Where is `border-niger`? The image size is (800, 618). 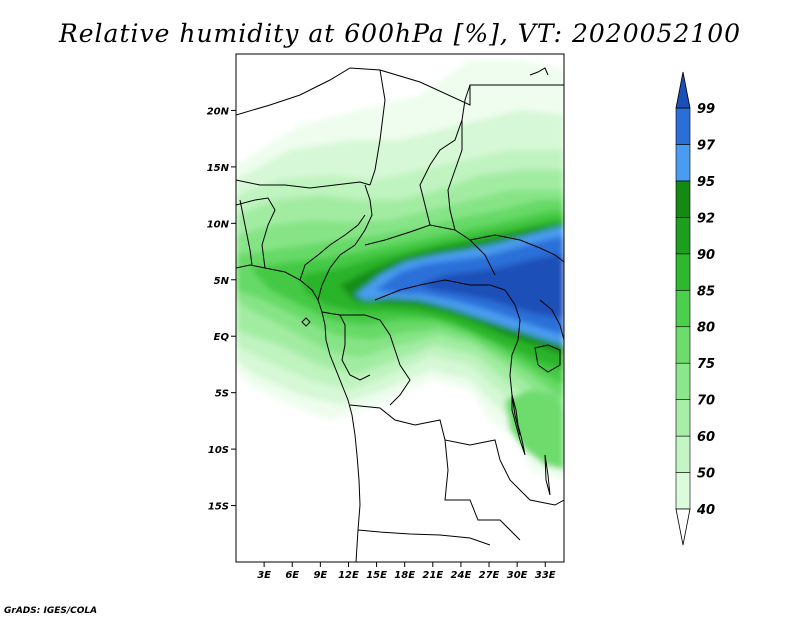
border-niger is located at coordinates (311, 126).